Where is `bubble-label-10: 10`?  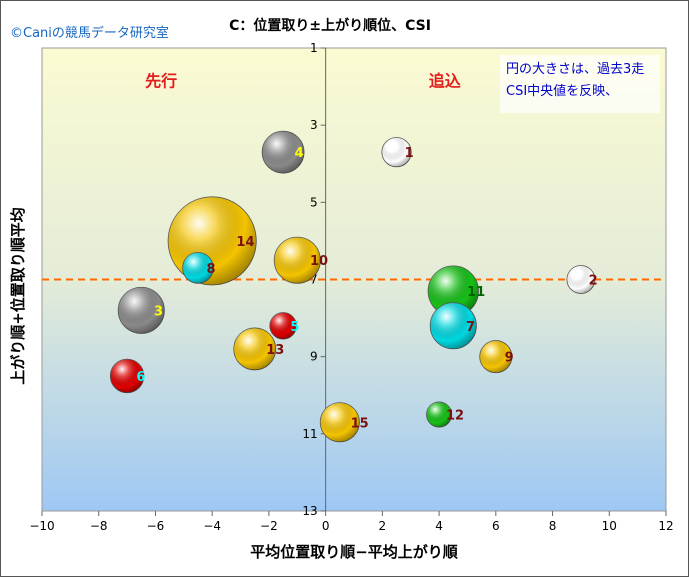
bubble-label-10: 10 is located at coordinates (319, 261).